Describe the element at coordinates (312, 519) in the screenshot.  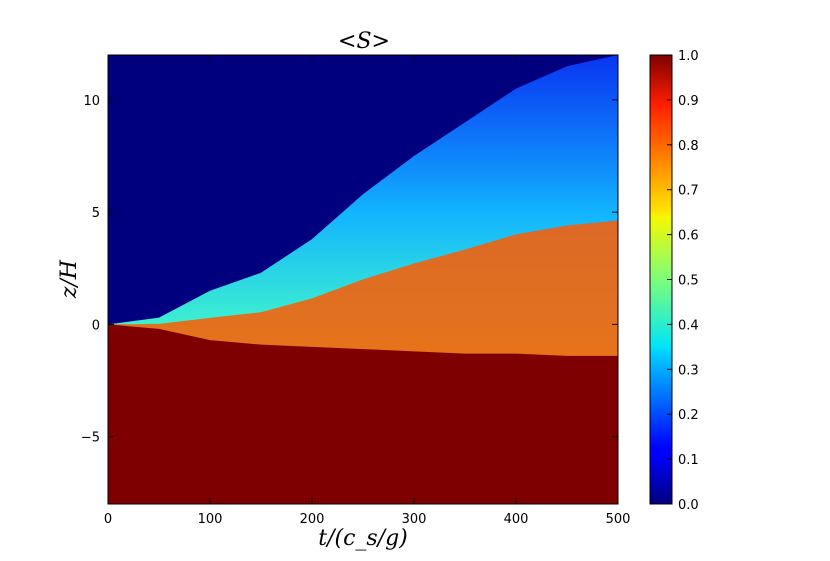
I see `x-tick-label: 200` at that location.